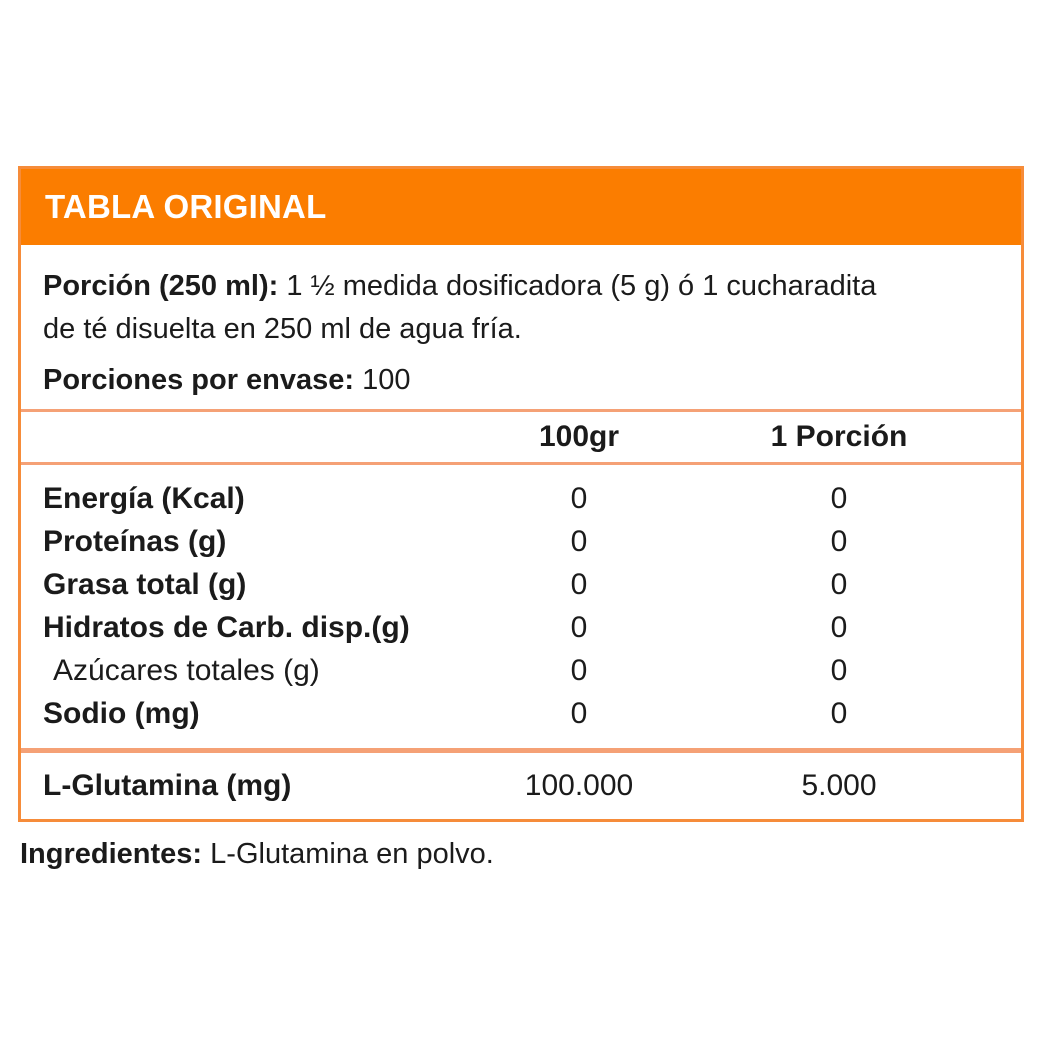 The image size is (1040, 1040). Describe the element at coordinates (839, 436) in the screenshot. I see `column-header-portion: 1 Porción` at that location.